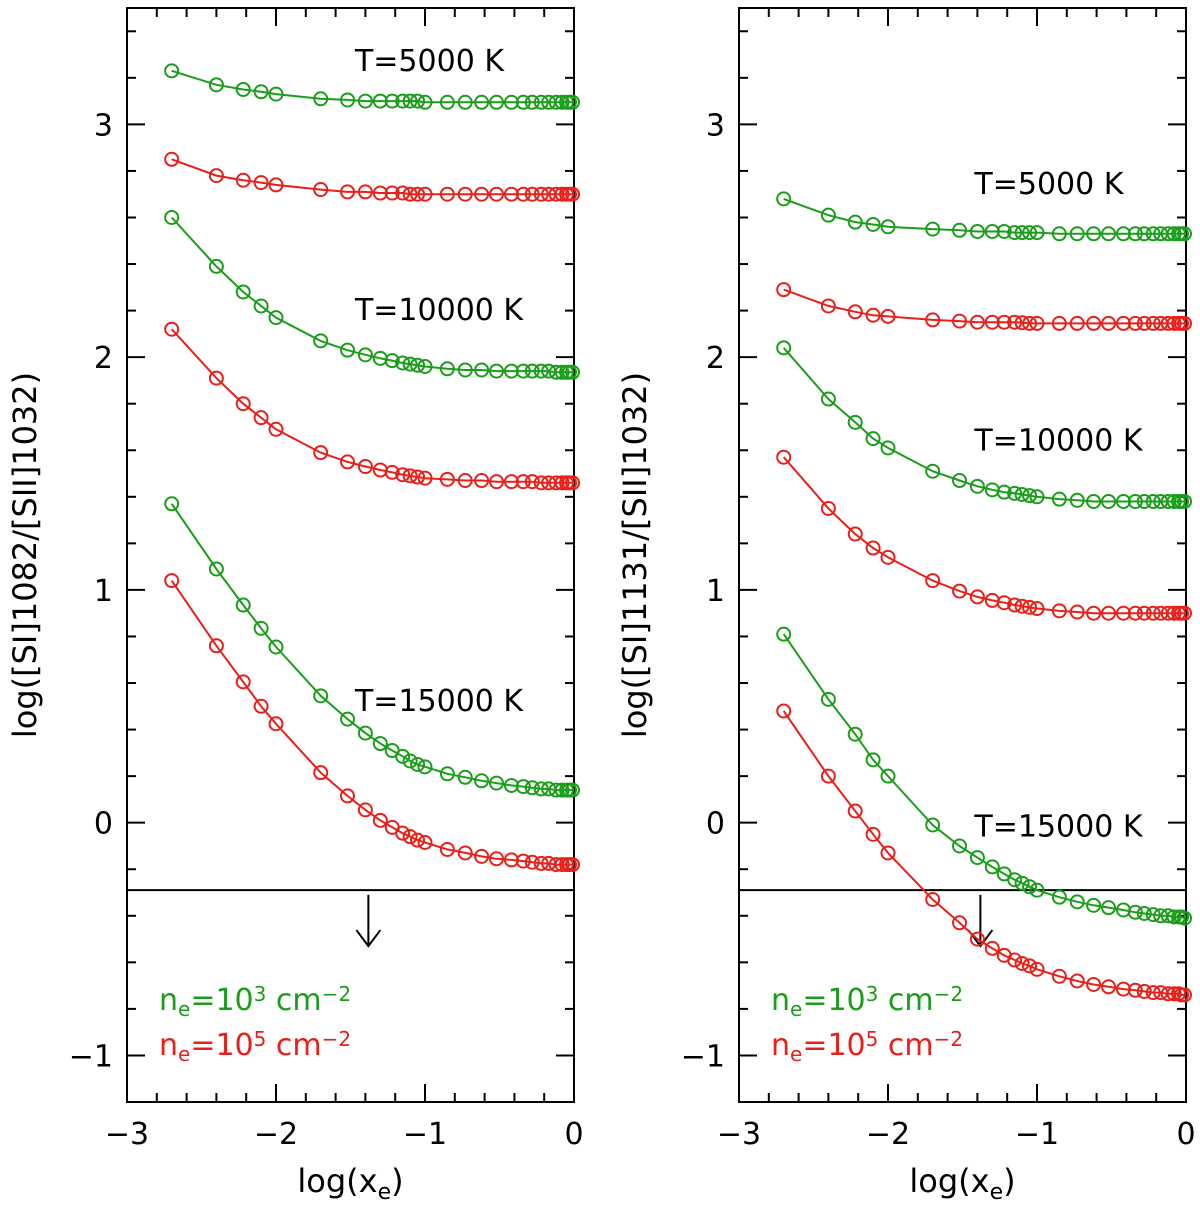  I want to click on y-tick-label: 0, so click(103, 824).